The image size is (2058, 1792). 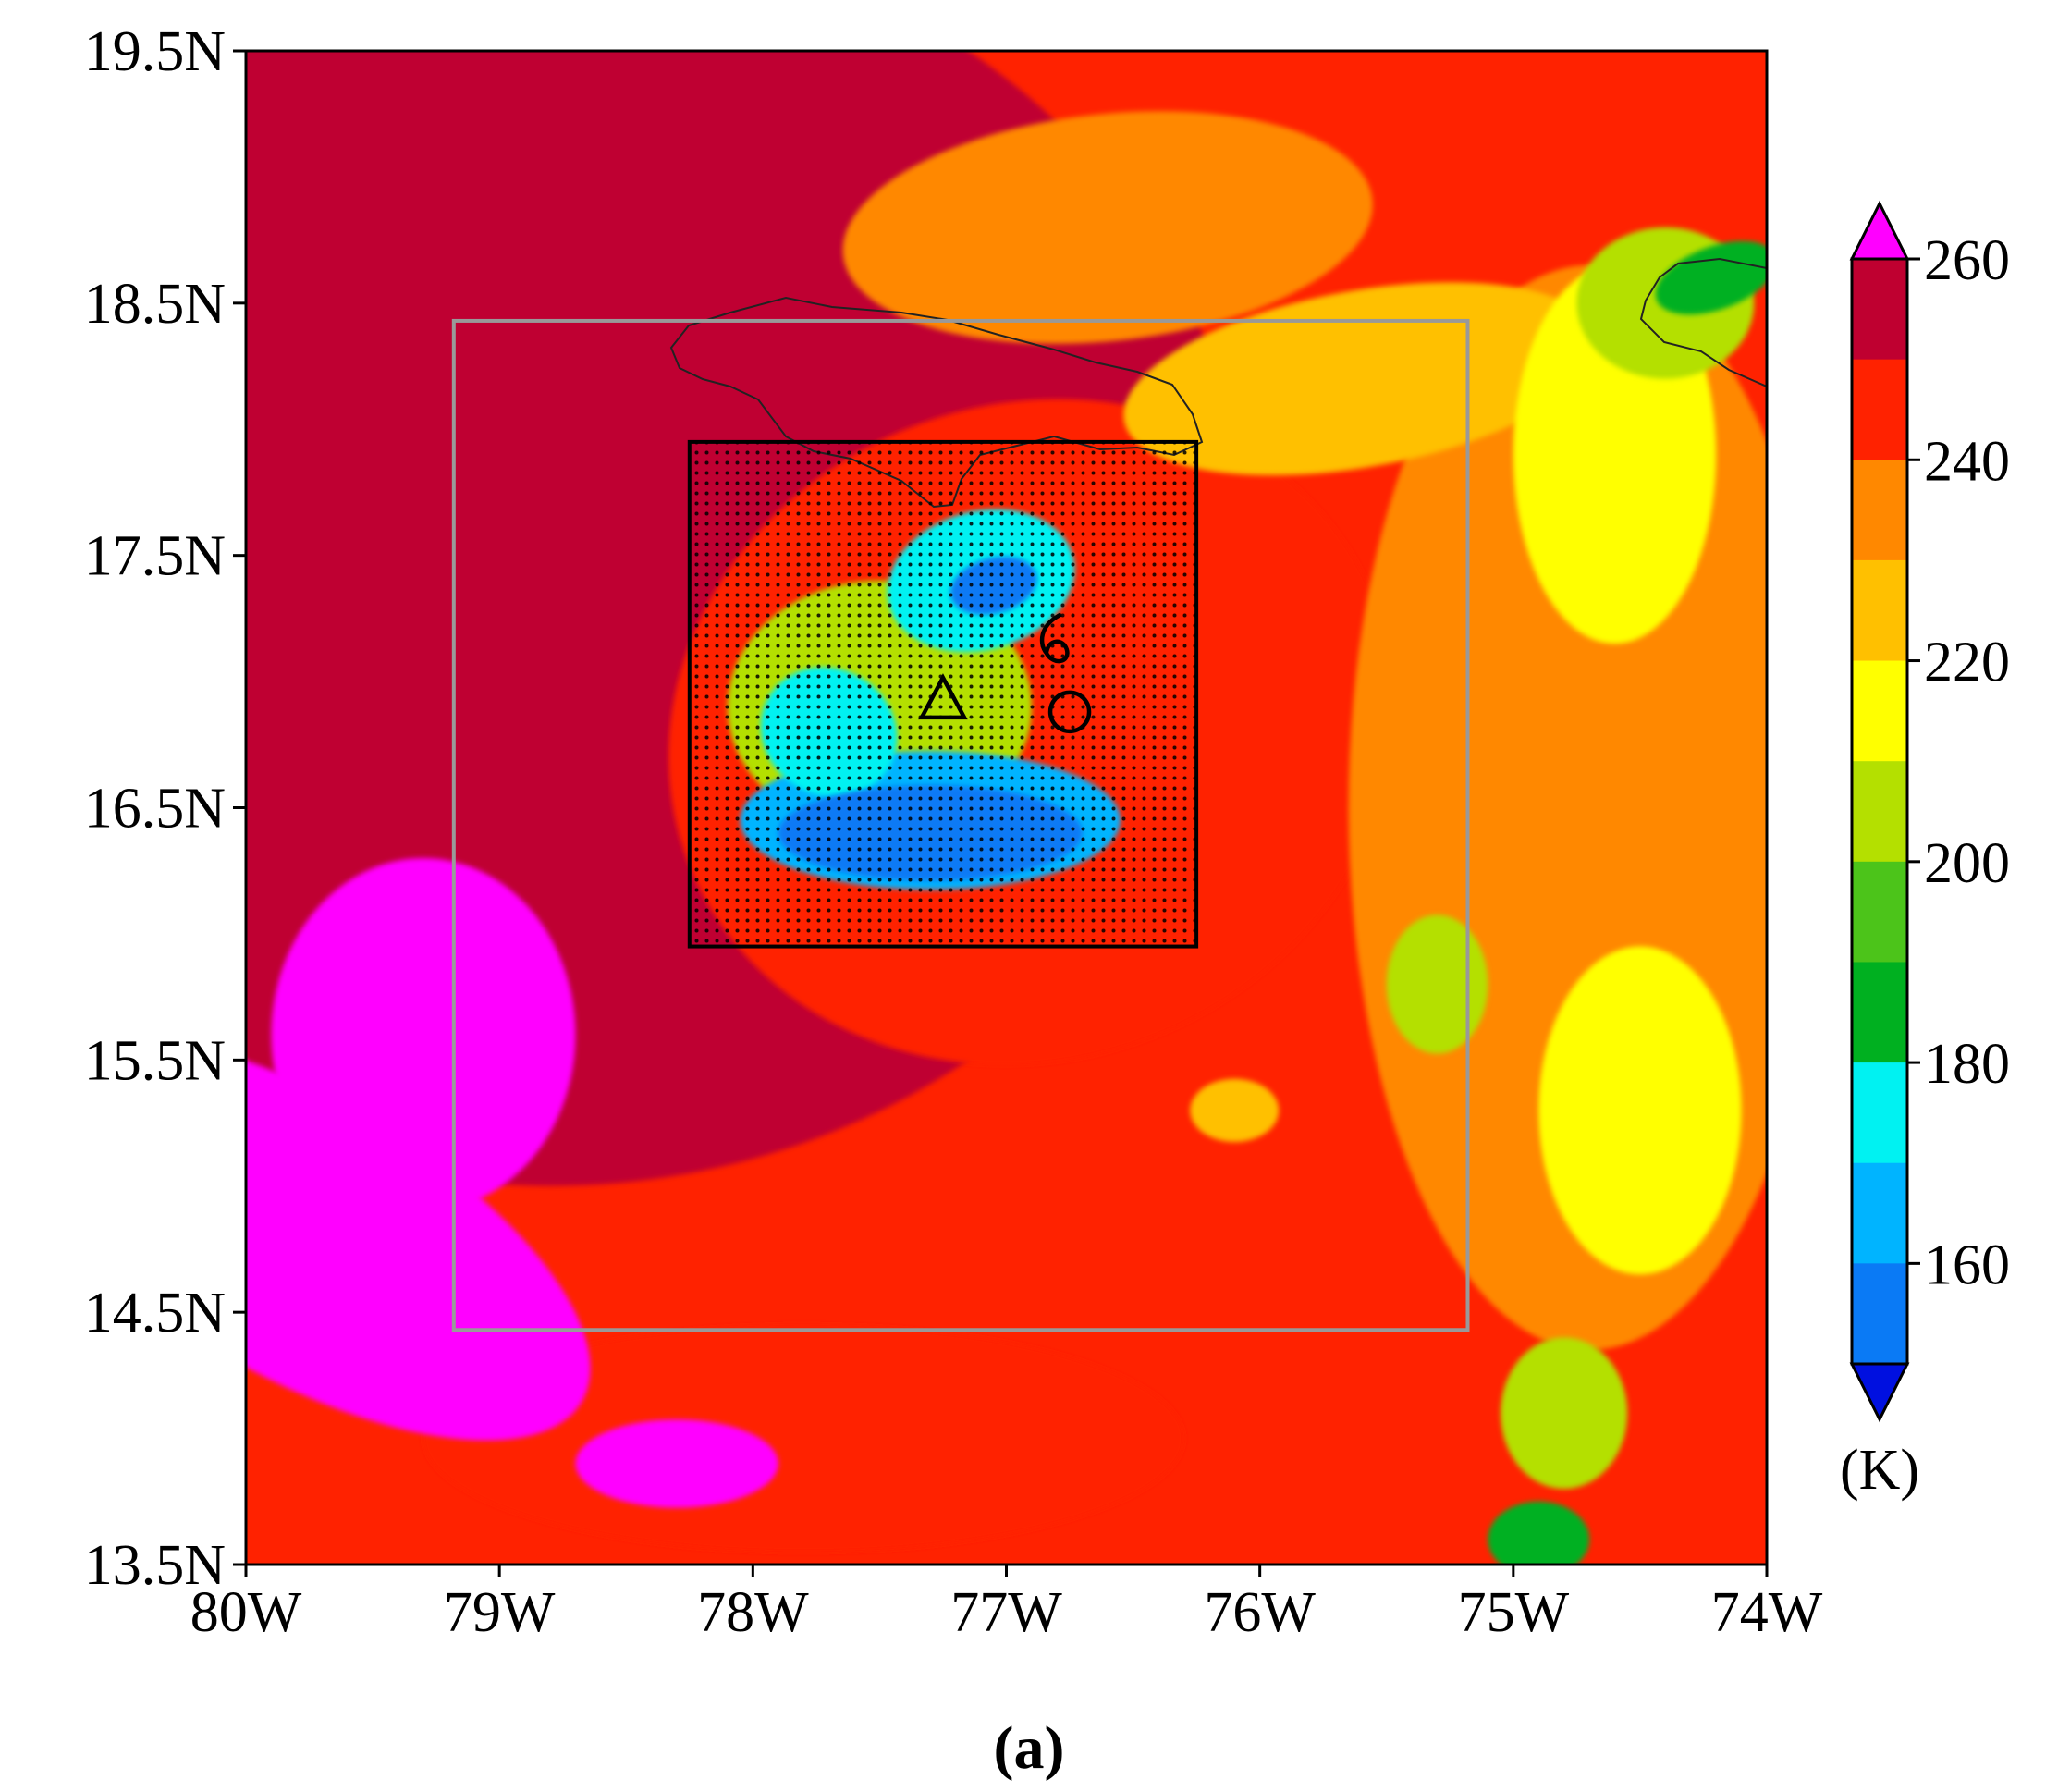 What do you see at coordinates (155, 809) in the screenshot?
I see `y-tick-label: 16.5N` at bounding box center [155, 809].